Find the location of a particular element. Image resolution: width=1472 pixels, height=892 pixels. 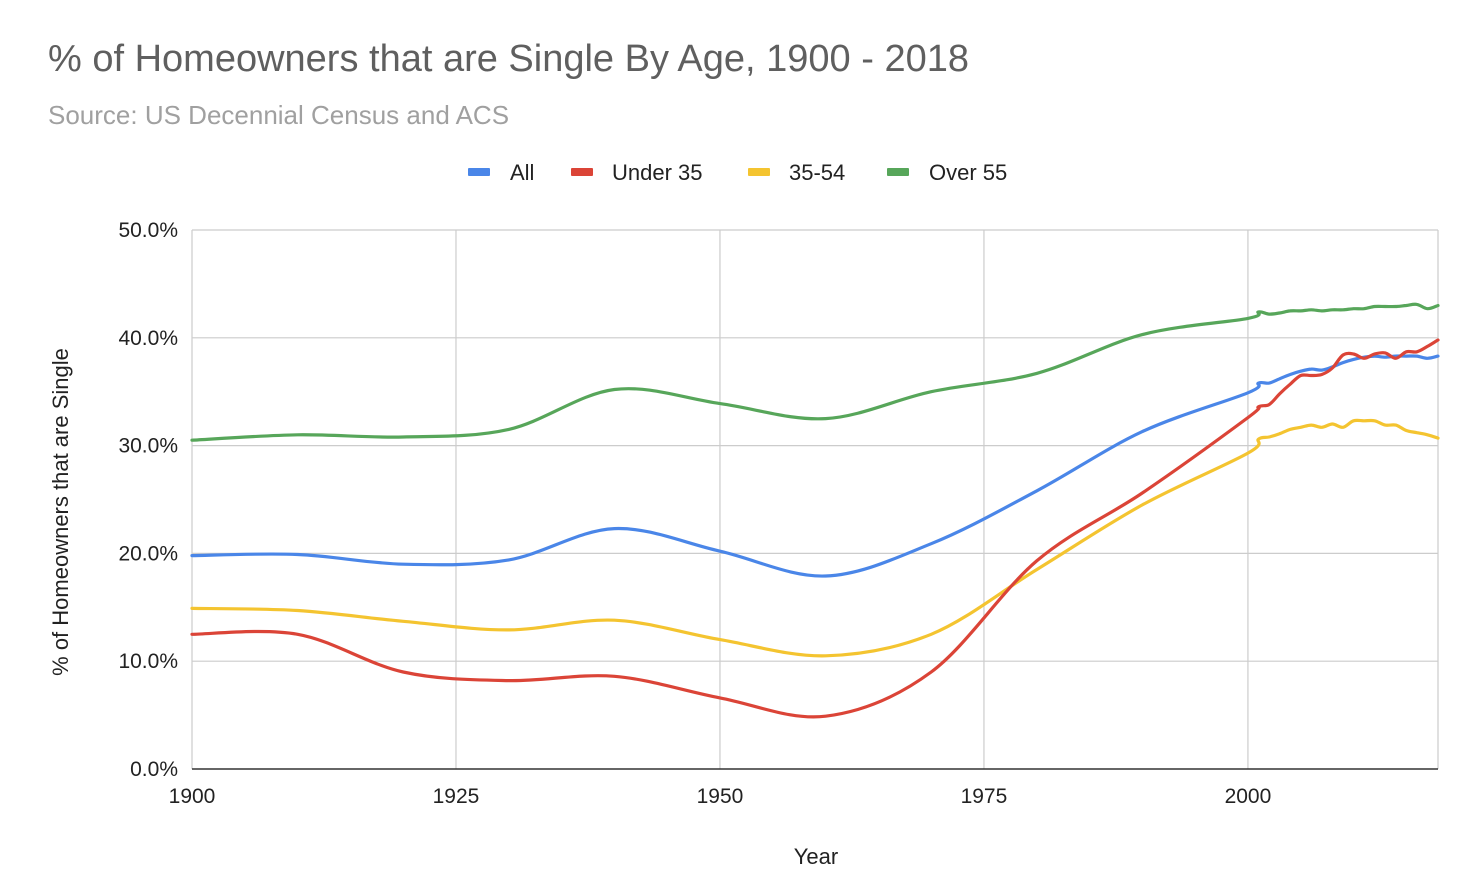

legend-label: Under 35 is located at coordinates (657, 172).